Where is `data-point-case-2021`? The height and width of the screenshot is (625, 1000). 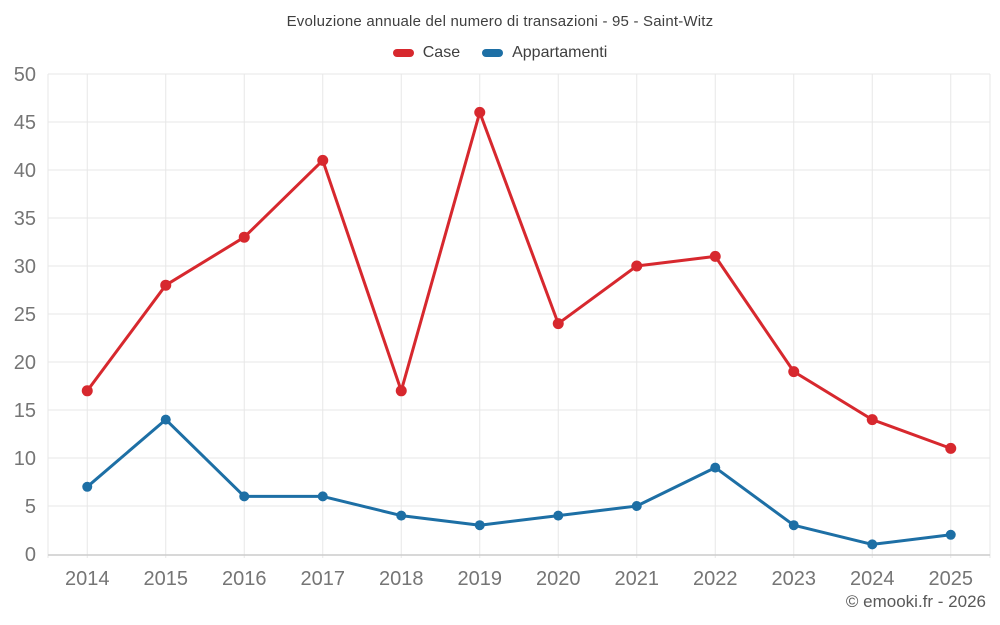
data-point-case-2021 is located at coordinates (637, 266).